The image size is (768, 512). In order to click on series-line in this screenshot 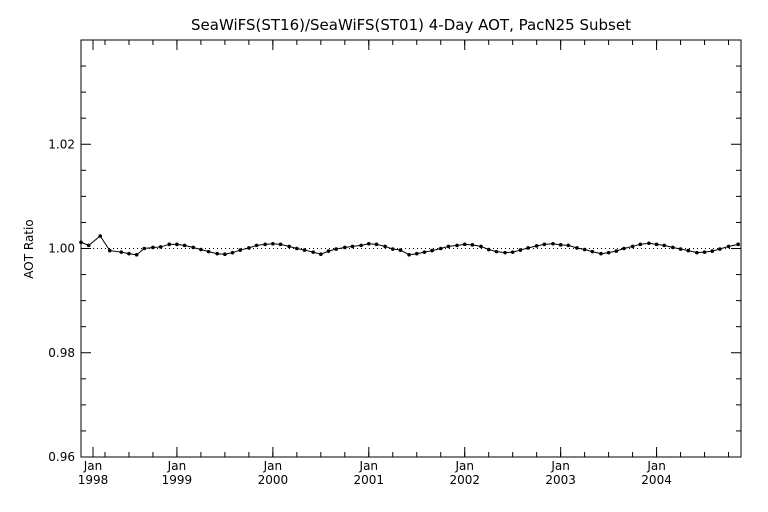, I will do `click(409, 245)`.